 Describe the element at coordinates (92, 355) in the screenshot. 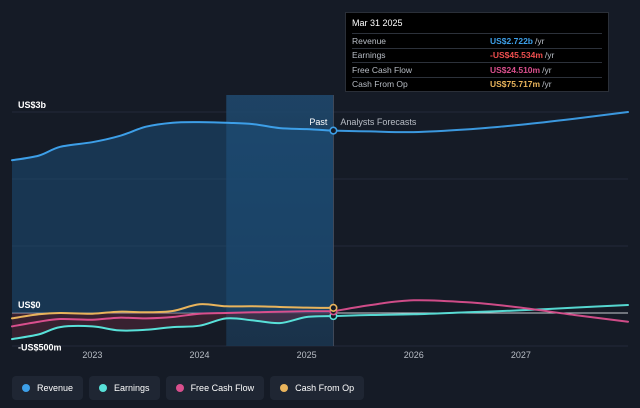

I see `x-tick-label: 2023` at that location.